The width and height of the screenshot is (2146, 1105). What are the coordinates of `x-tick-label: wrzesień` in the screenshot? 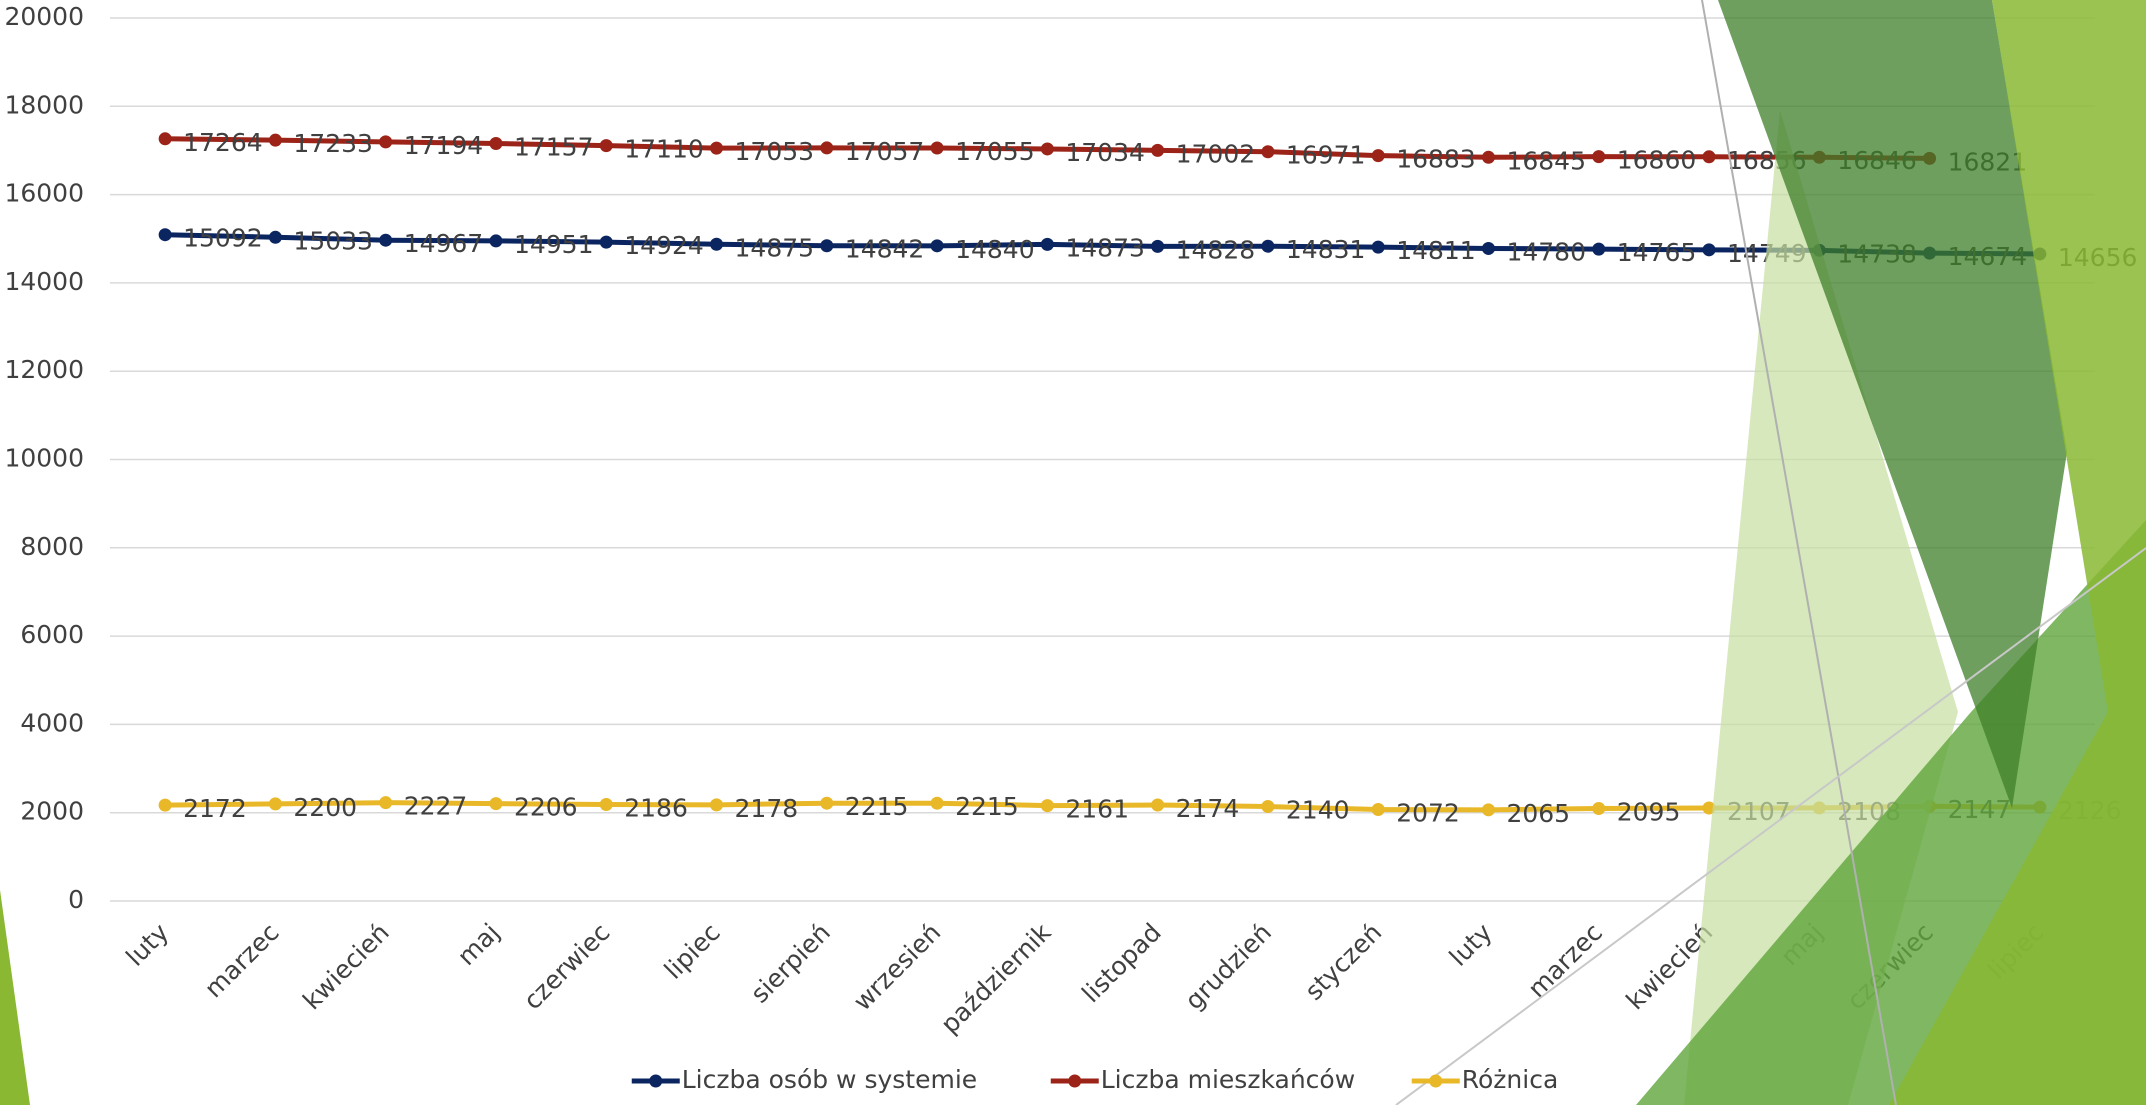 It's located at (897, 967).